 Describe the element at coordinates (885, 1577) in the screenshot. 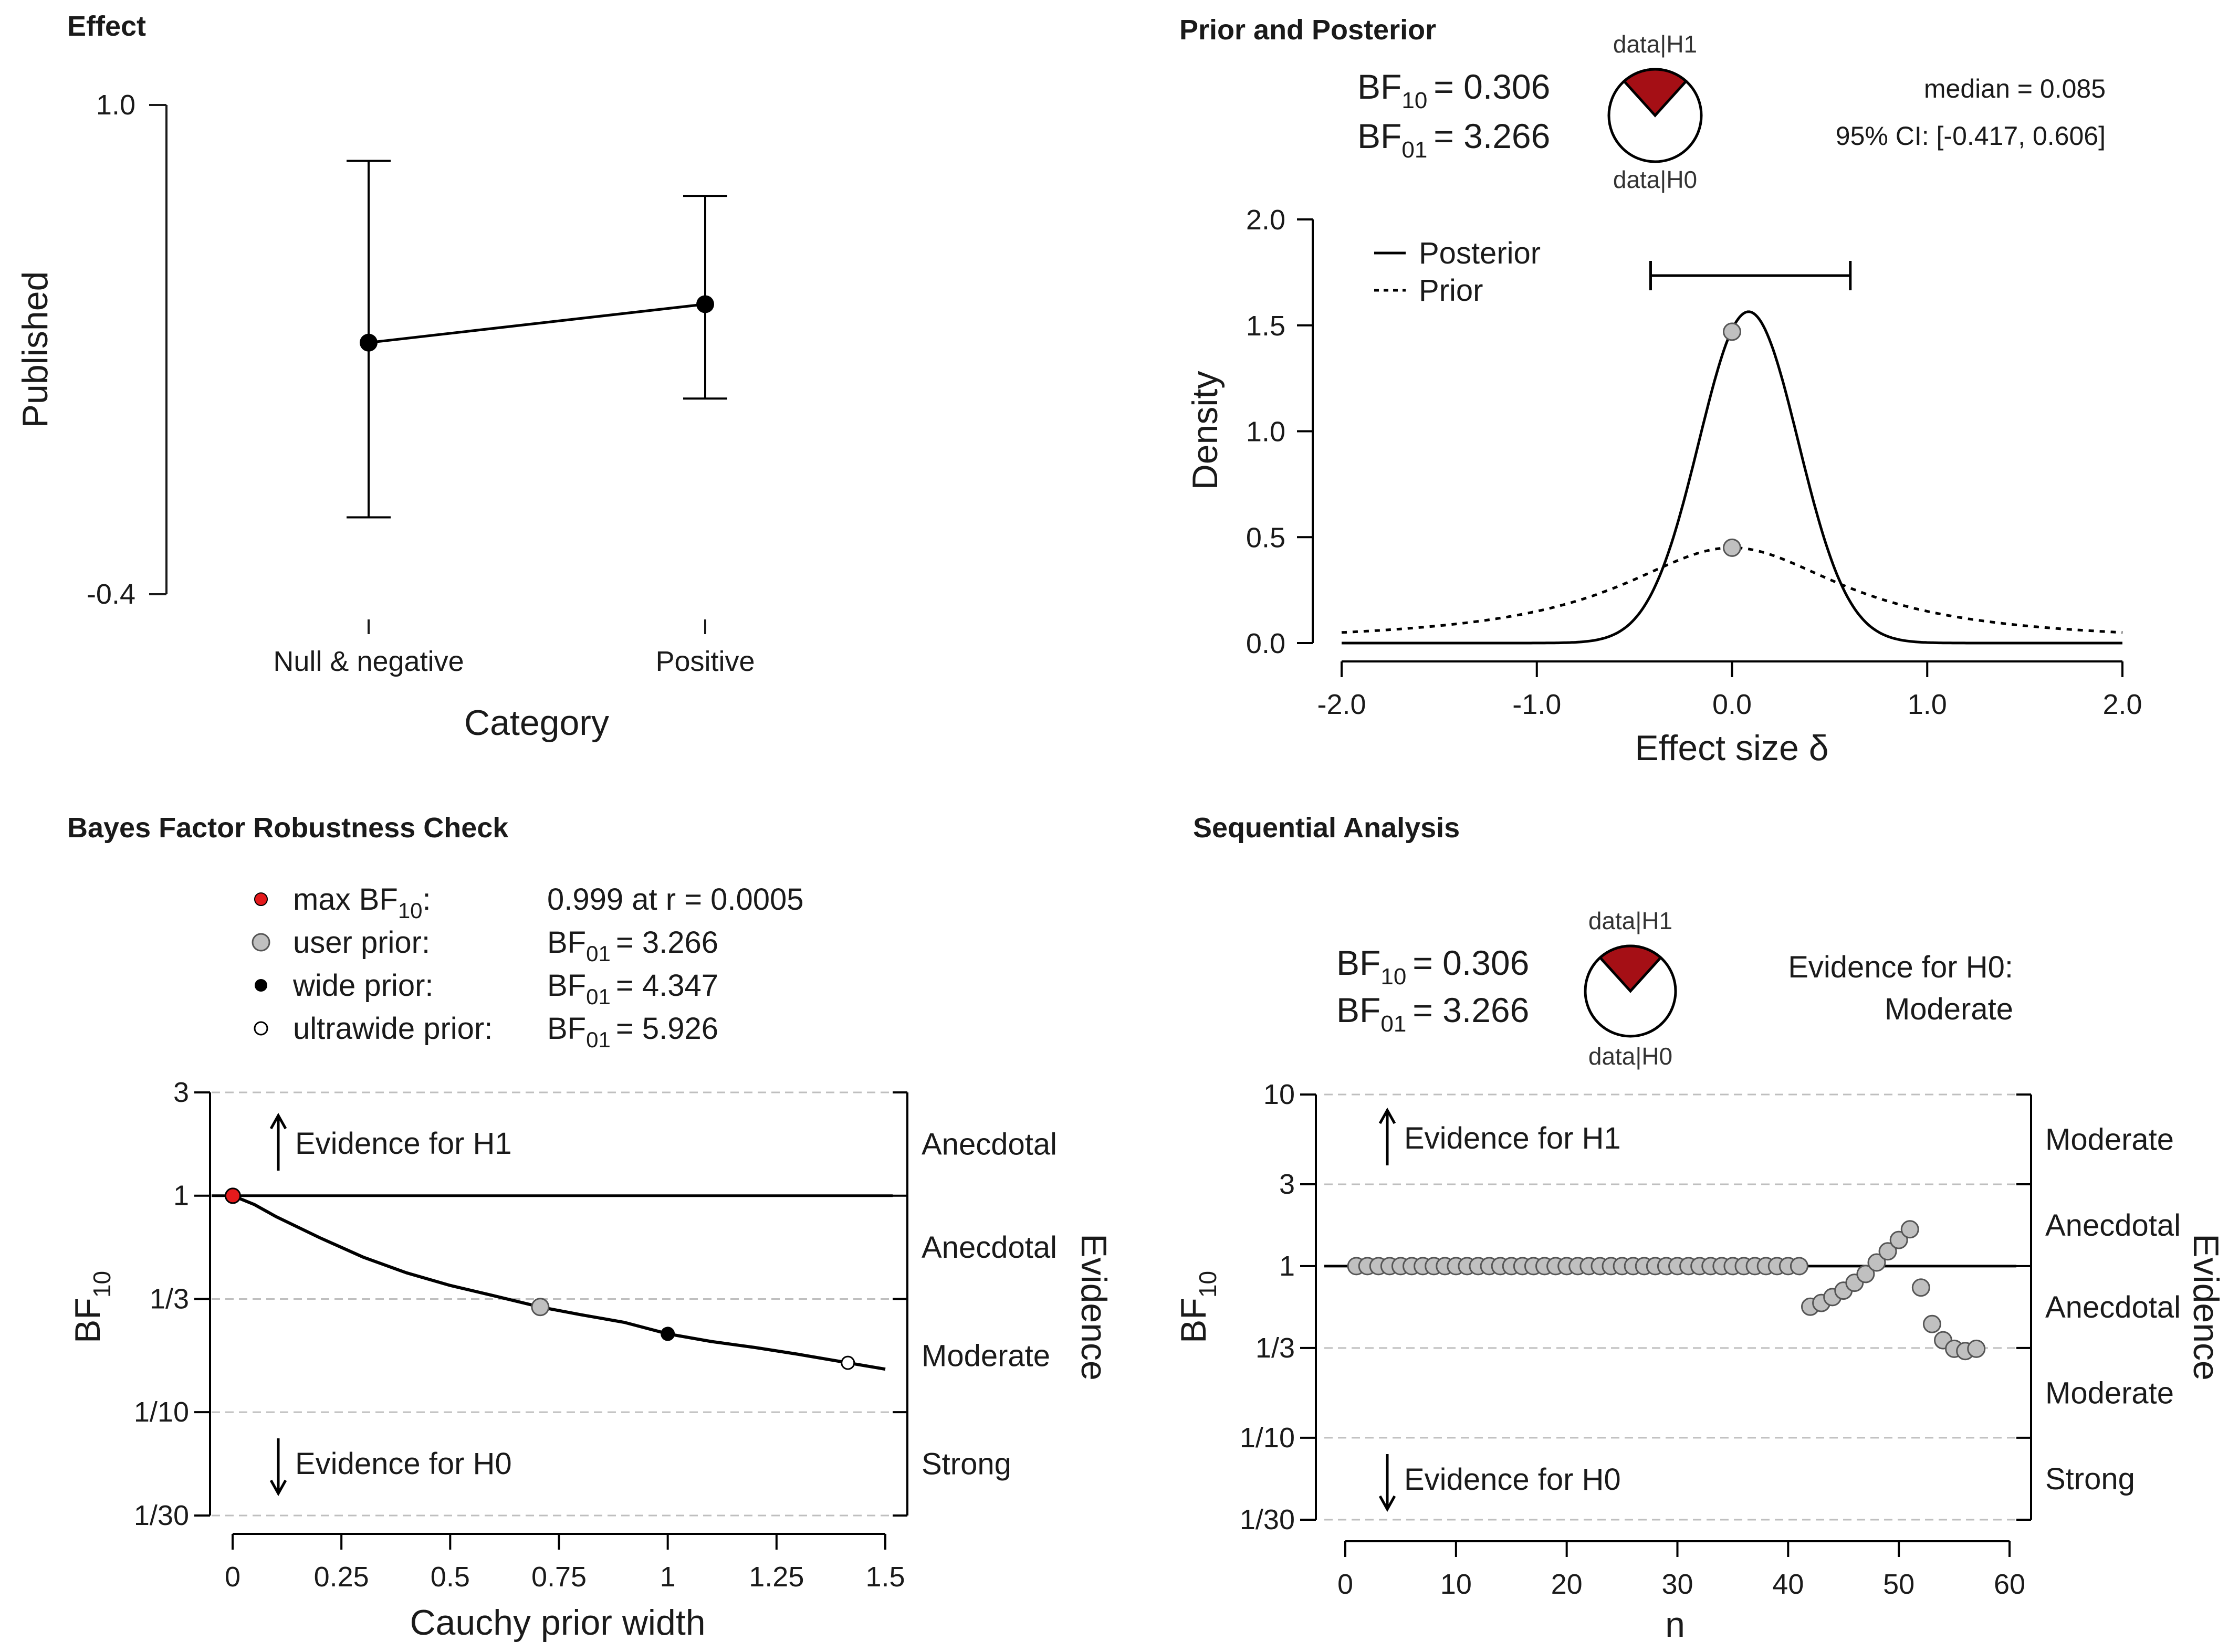

I see `xtick-label: 1.5` at that location.